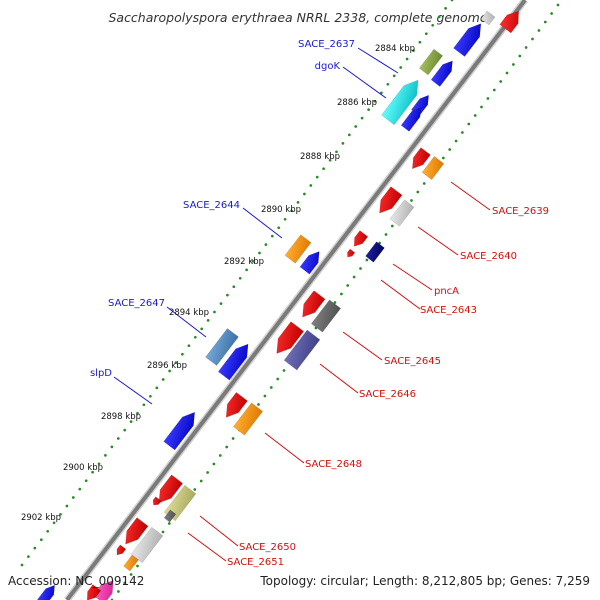  I want to click on gene-label: dgoK, so click(328, 66).